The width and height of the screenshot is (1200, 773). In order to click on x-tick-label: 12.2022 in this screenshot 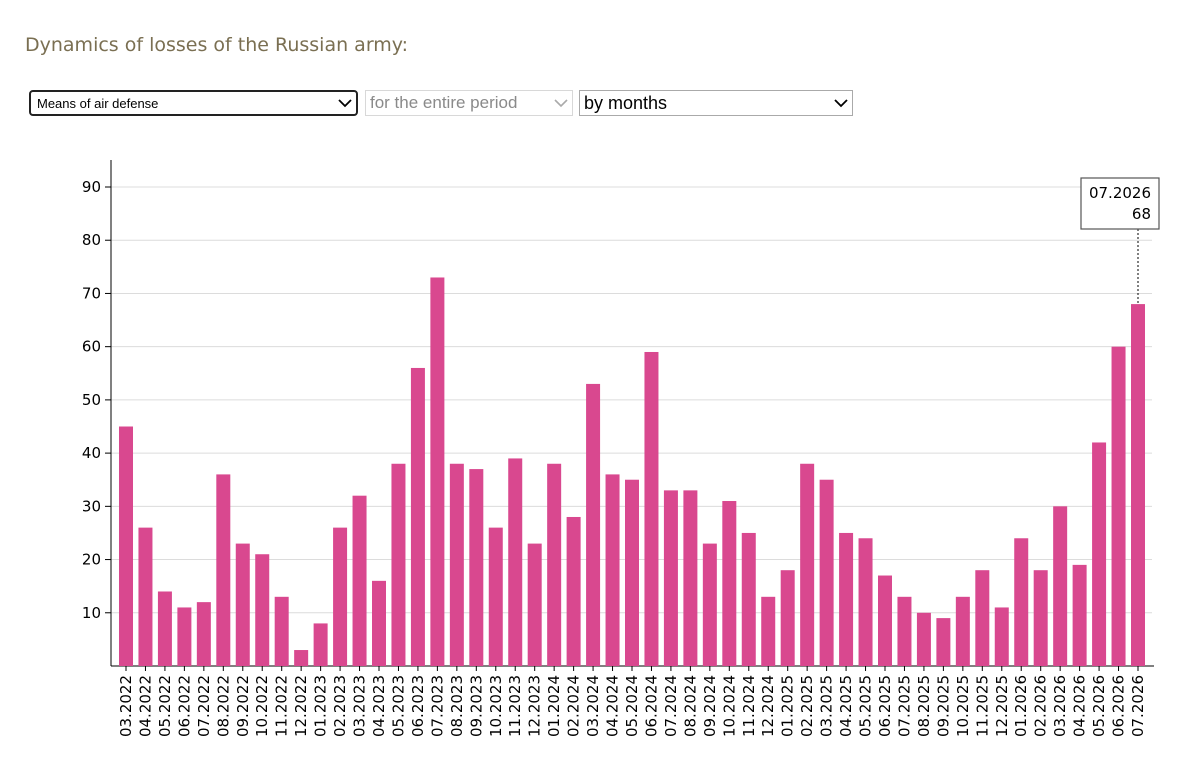, I will do `click(301, 706)`.